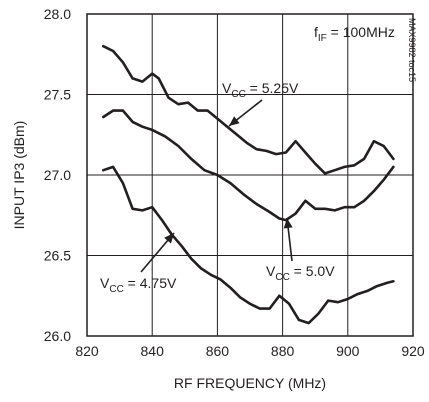 The width and height of the screenshot is (429, 402). What do you see at coordinates (312, 271) in the screenshot?
I see `series-label-5v0-value: = 5.0V` at bounding box center [312, 271].